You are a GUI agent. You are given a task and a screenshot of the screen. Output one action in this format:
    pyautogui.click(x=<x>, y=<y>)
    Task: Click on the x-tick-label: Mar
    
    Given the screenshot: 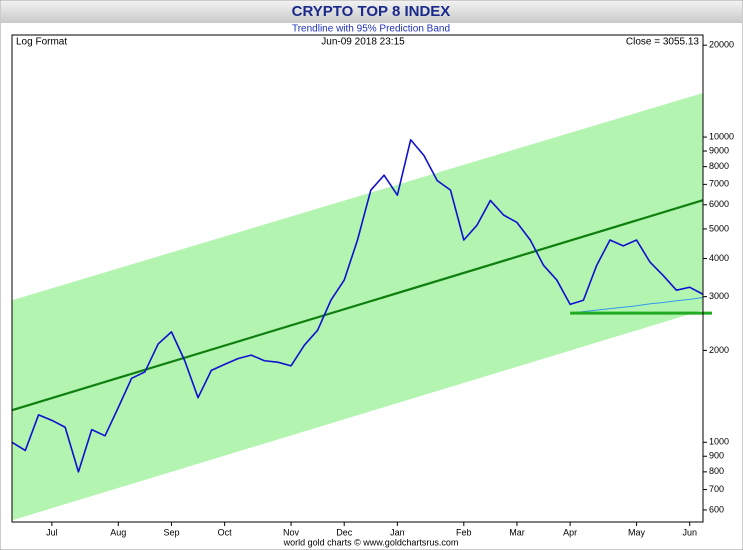 What is the action you would take?
    pyautogui.click(x=517, y=532)
    